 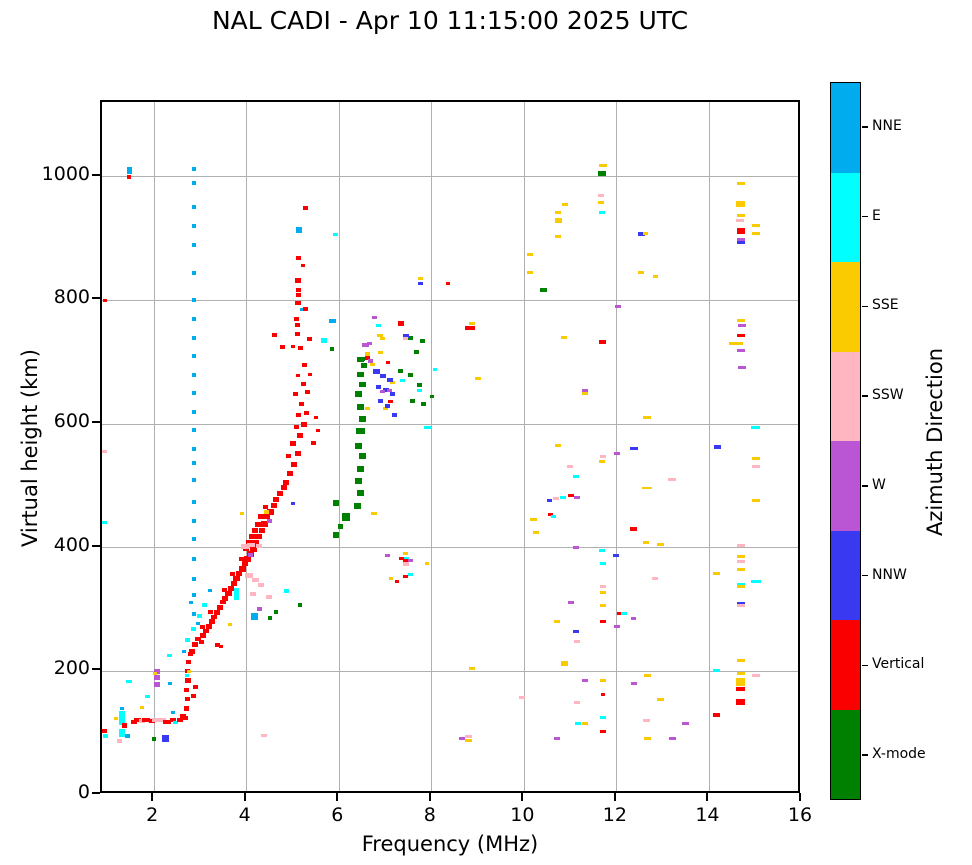 What do you see at coordinates (800, 815) in the screenshot?
I see `x-tick-label: 16` at bounding box center [800, 815].